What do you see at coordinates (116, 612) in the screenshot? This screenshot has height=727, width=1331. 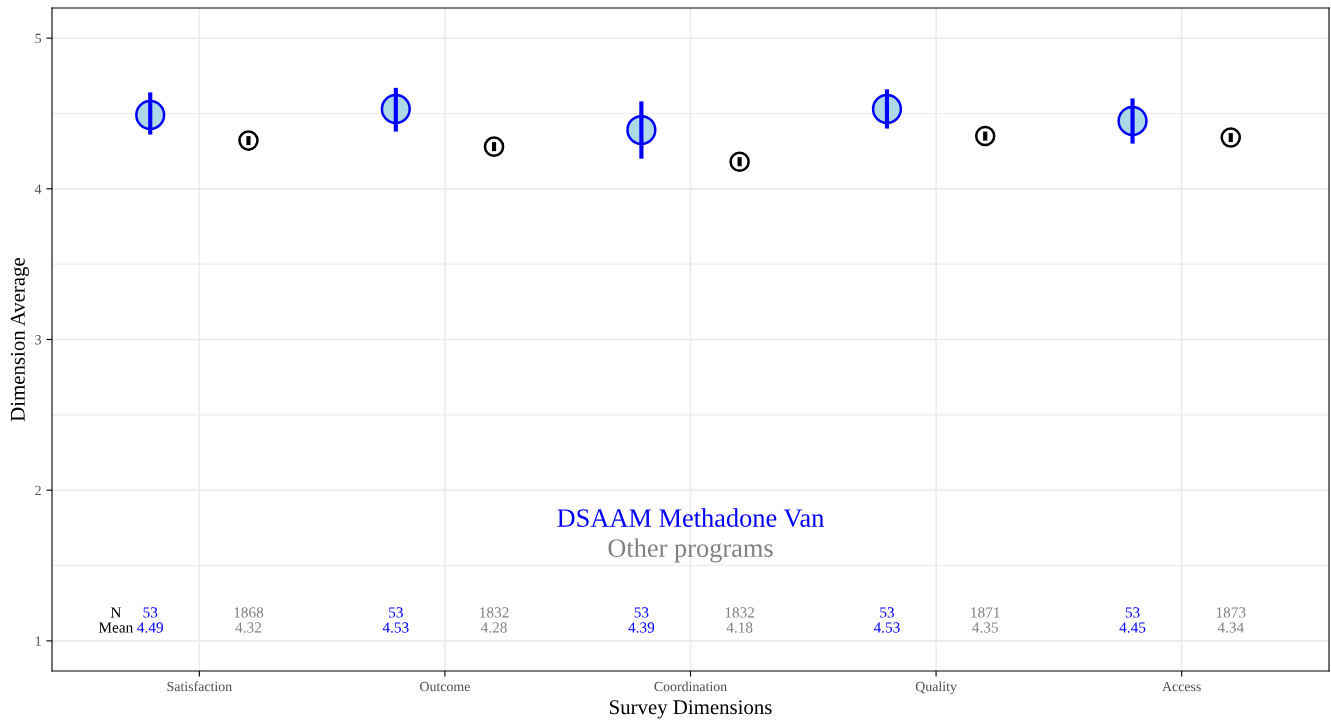 I see `annotation: N` at bounding box center [116, 612].